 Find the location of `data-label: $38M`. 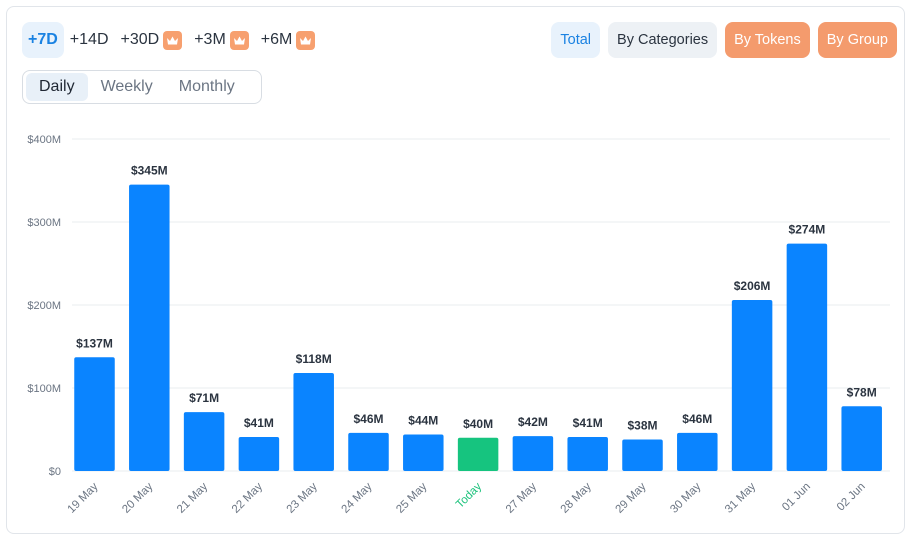

data-label: $38M is located at coordinates (642, 425).